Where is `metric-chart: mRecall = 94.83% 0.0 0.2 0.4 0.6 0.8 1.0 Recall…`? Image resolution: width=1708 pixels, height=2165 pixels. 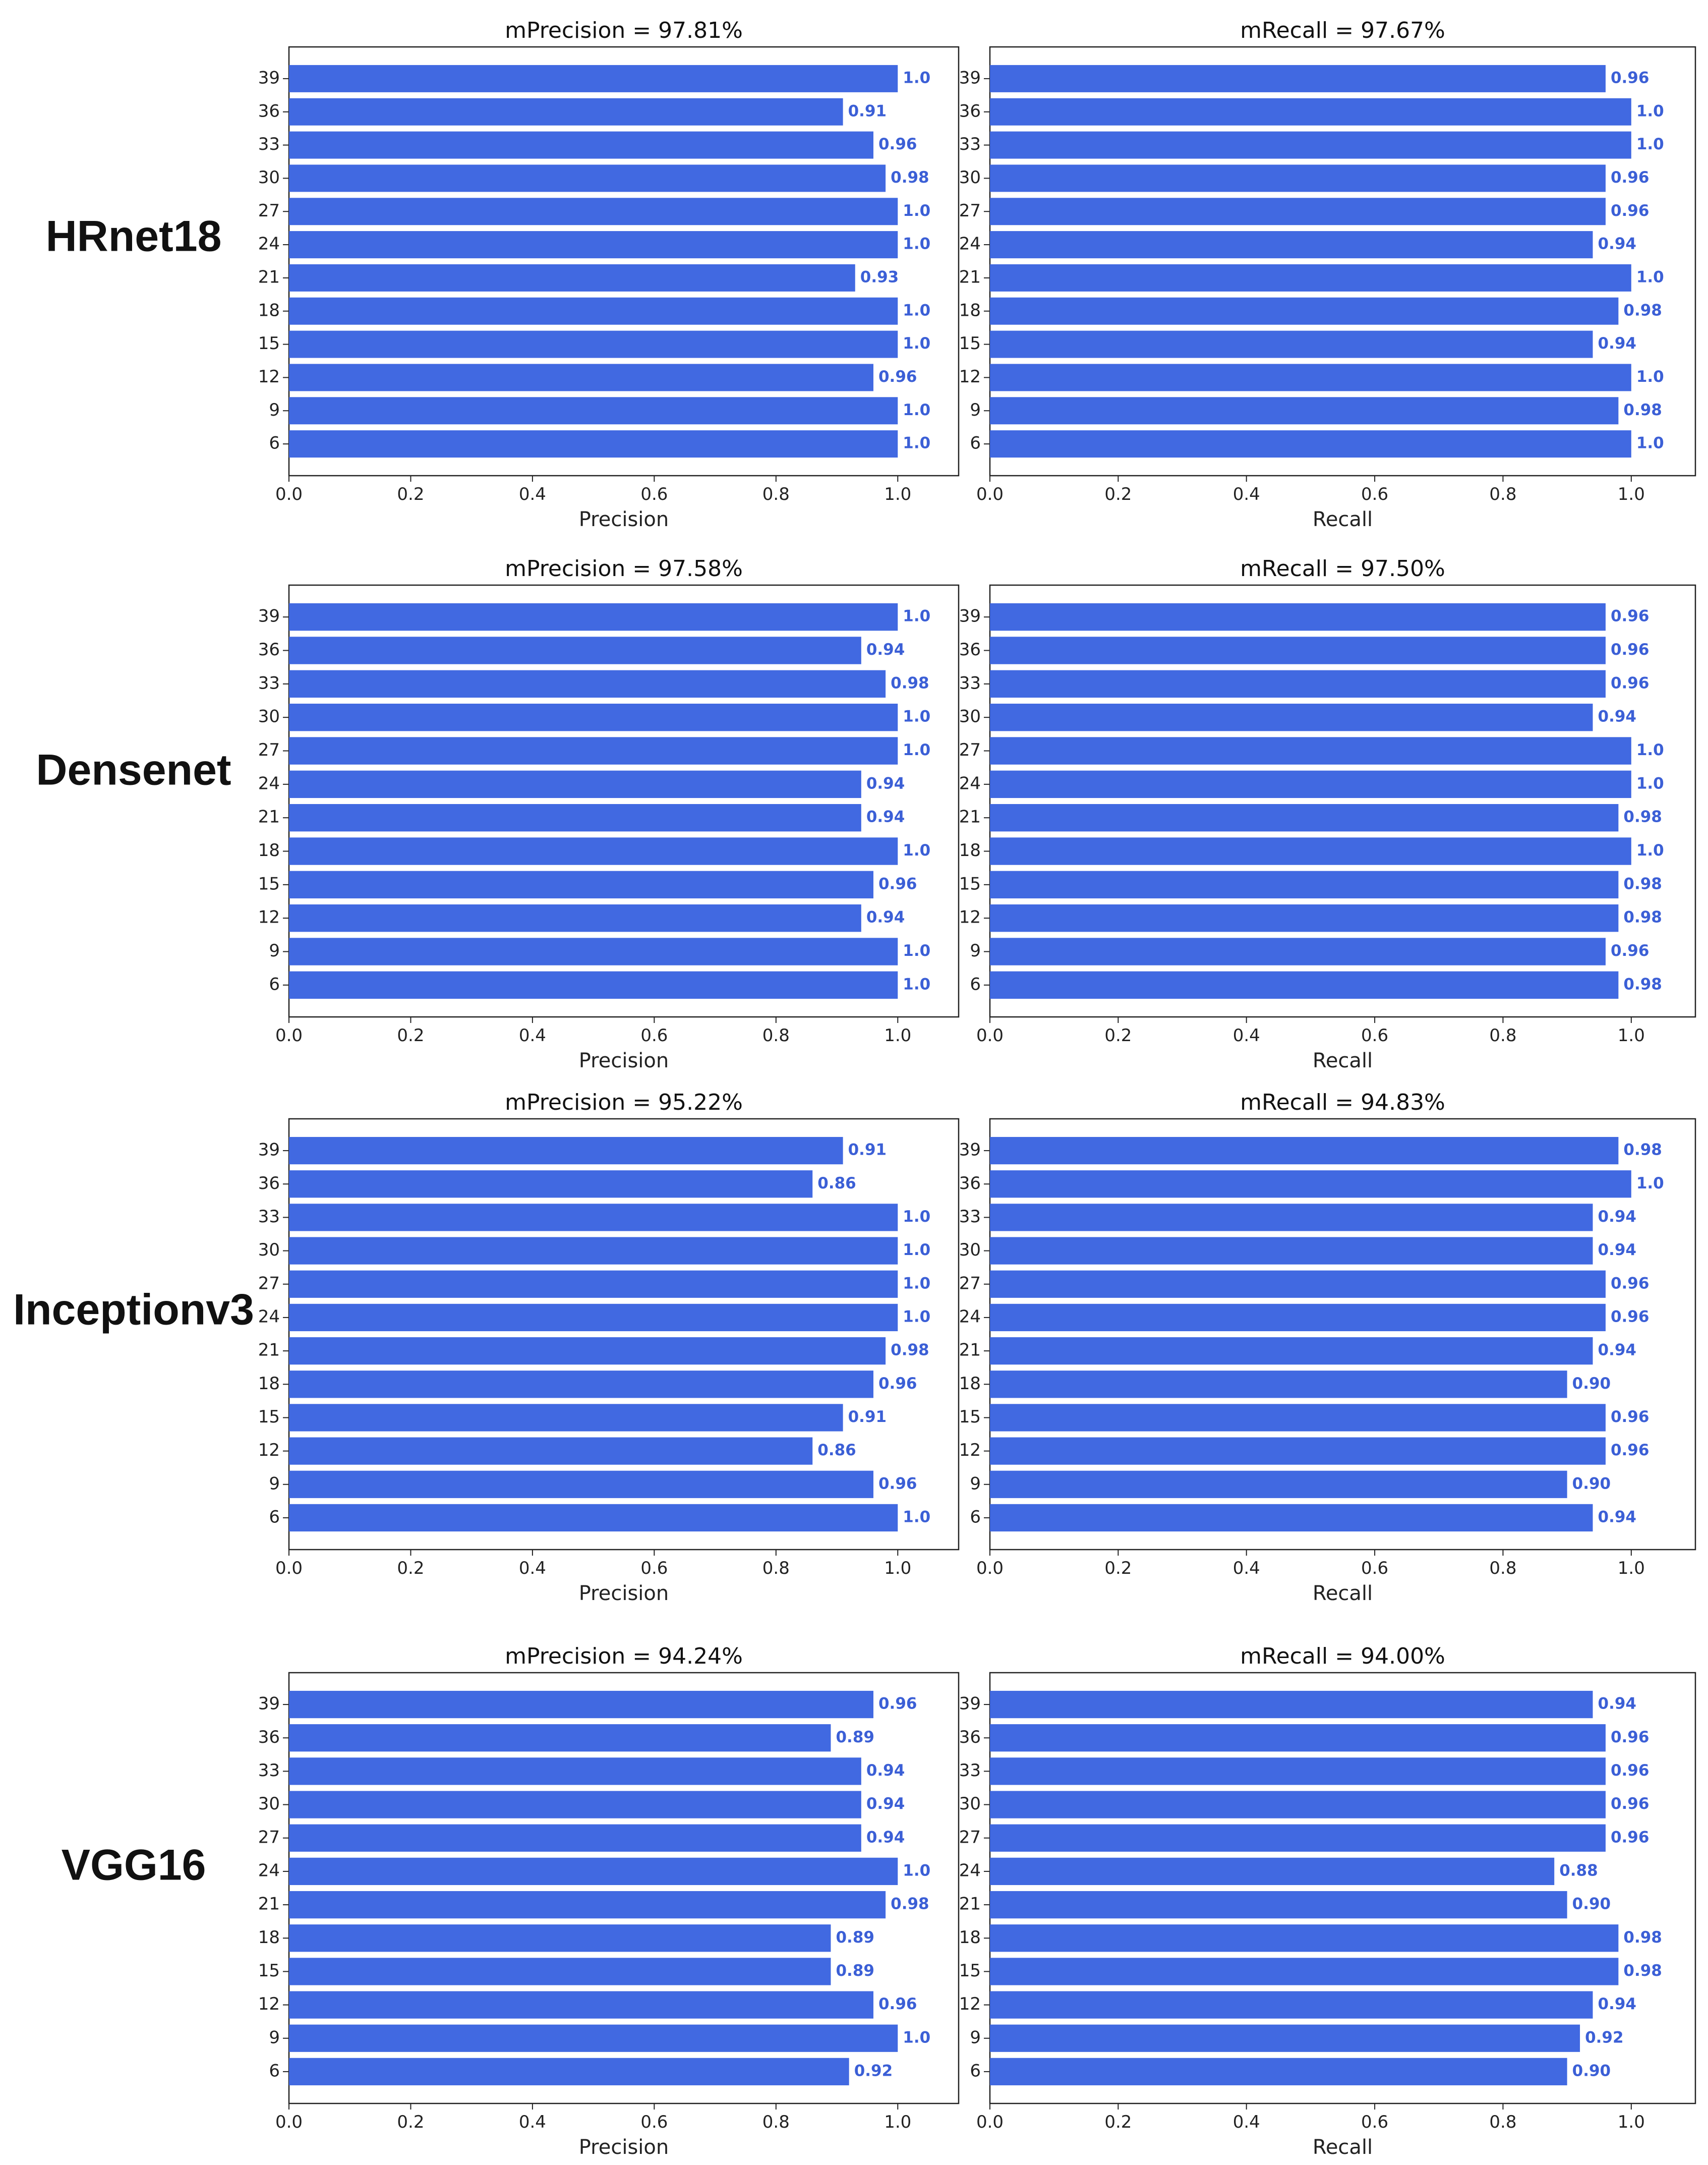 metric-chart: mRecall = 94.83% 0.0 0.2 0.4 0.6 0.8 1.0 Recall… is located at coordinates (1327, 1348).